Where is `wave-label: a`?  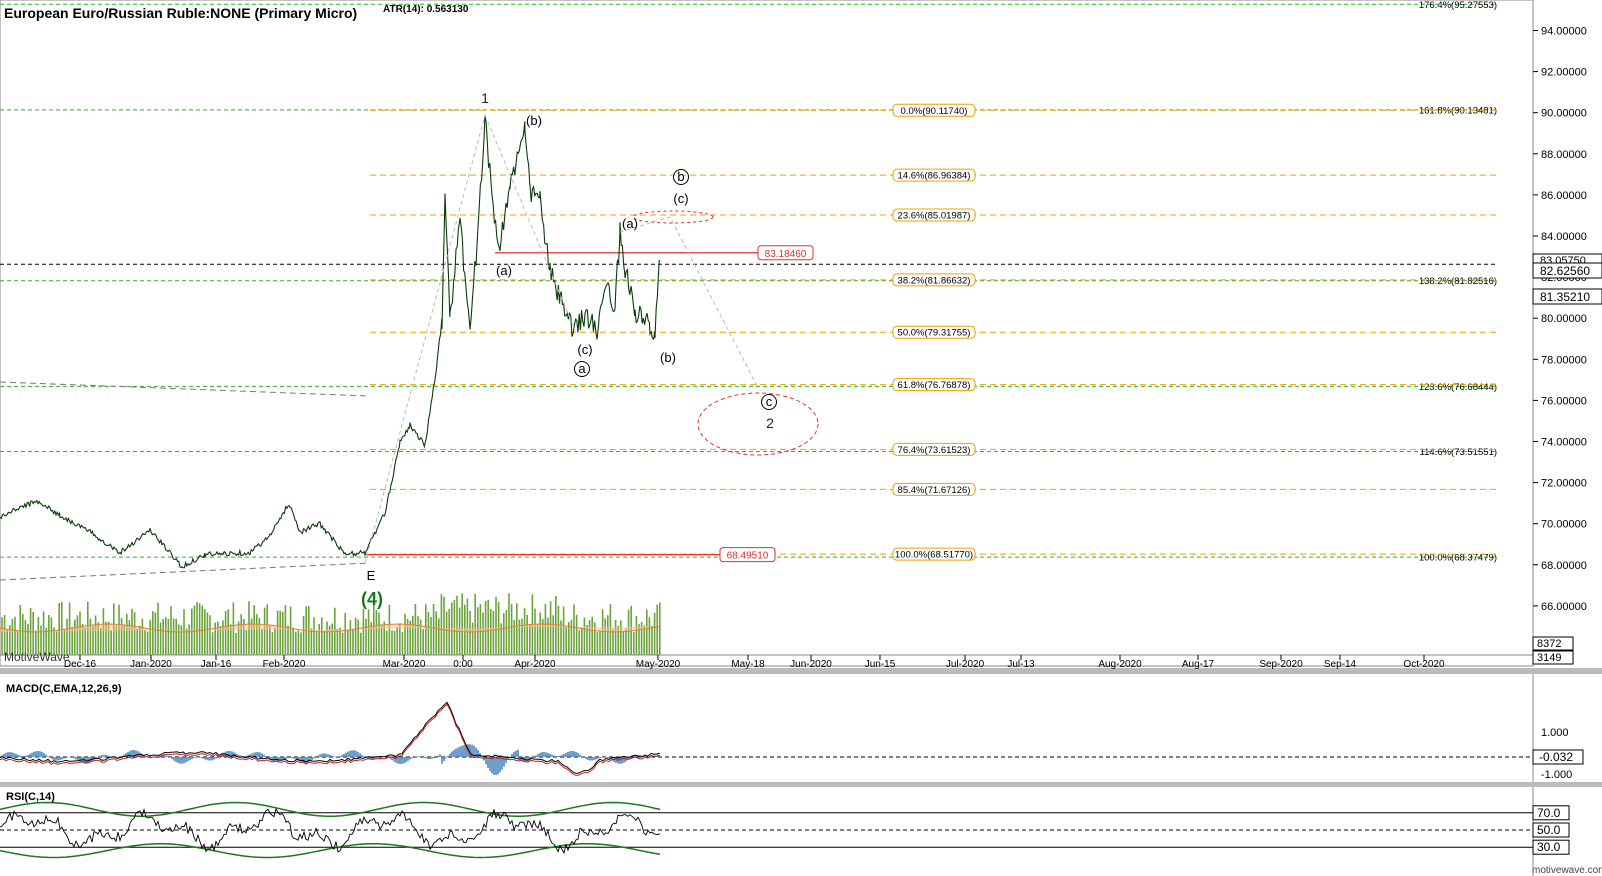 wave-label: a is located at coordinates (582, 368).